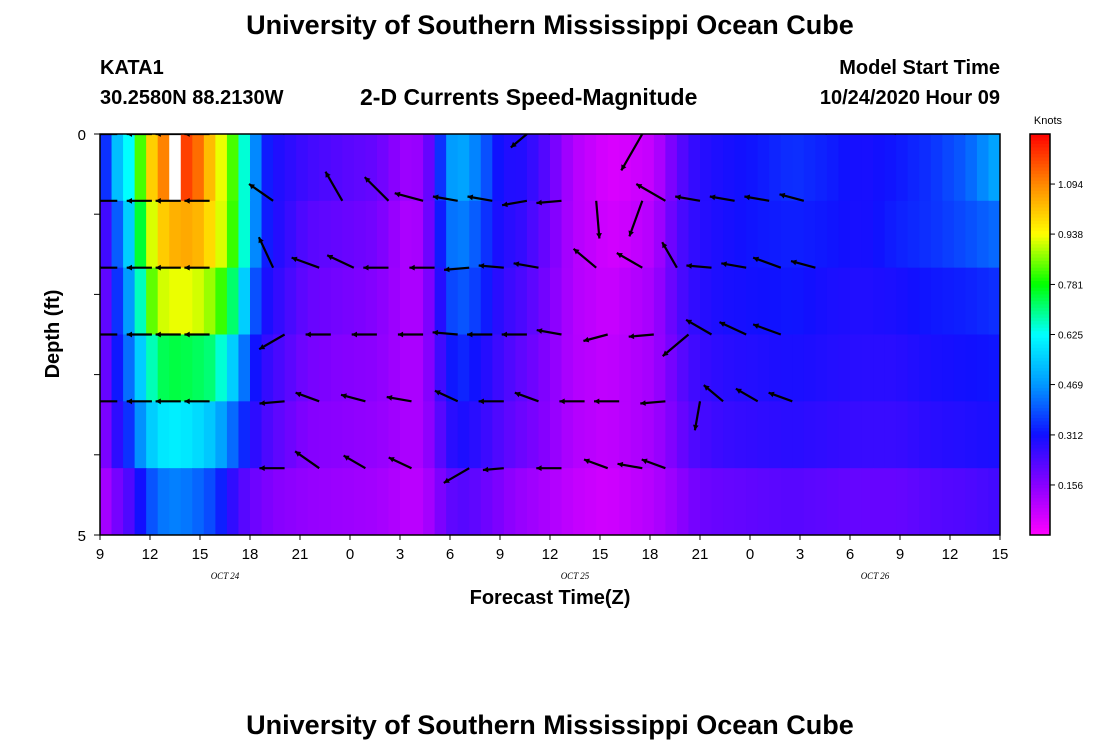 The image size is (1100, 750). What do you see at coordinates (1070, 336) in the screenshot?
I see `colorbar-tick-label: 0.625` at bounding box center [1070, 336].